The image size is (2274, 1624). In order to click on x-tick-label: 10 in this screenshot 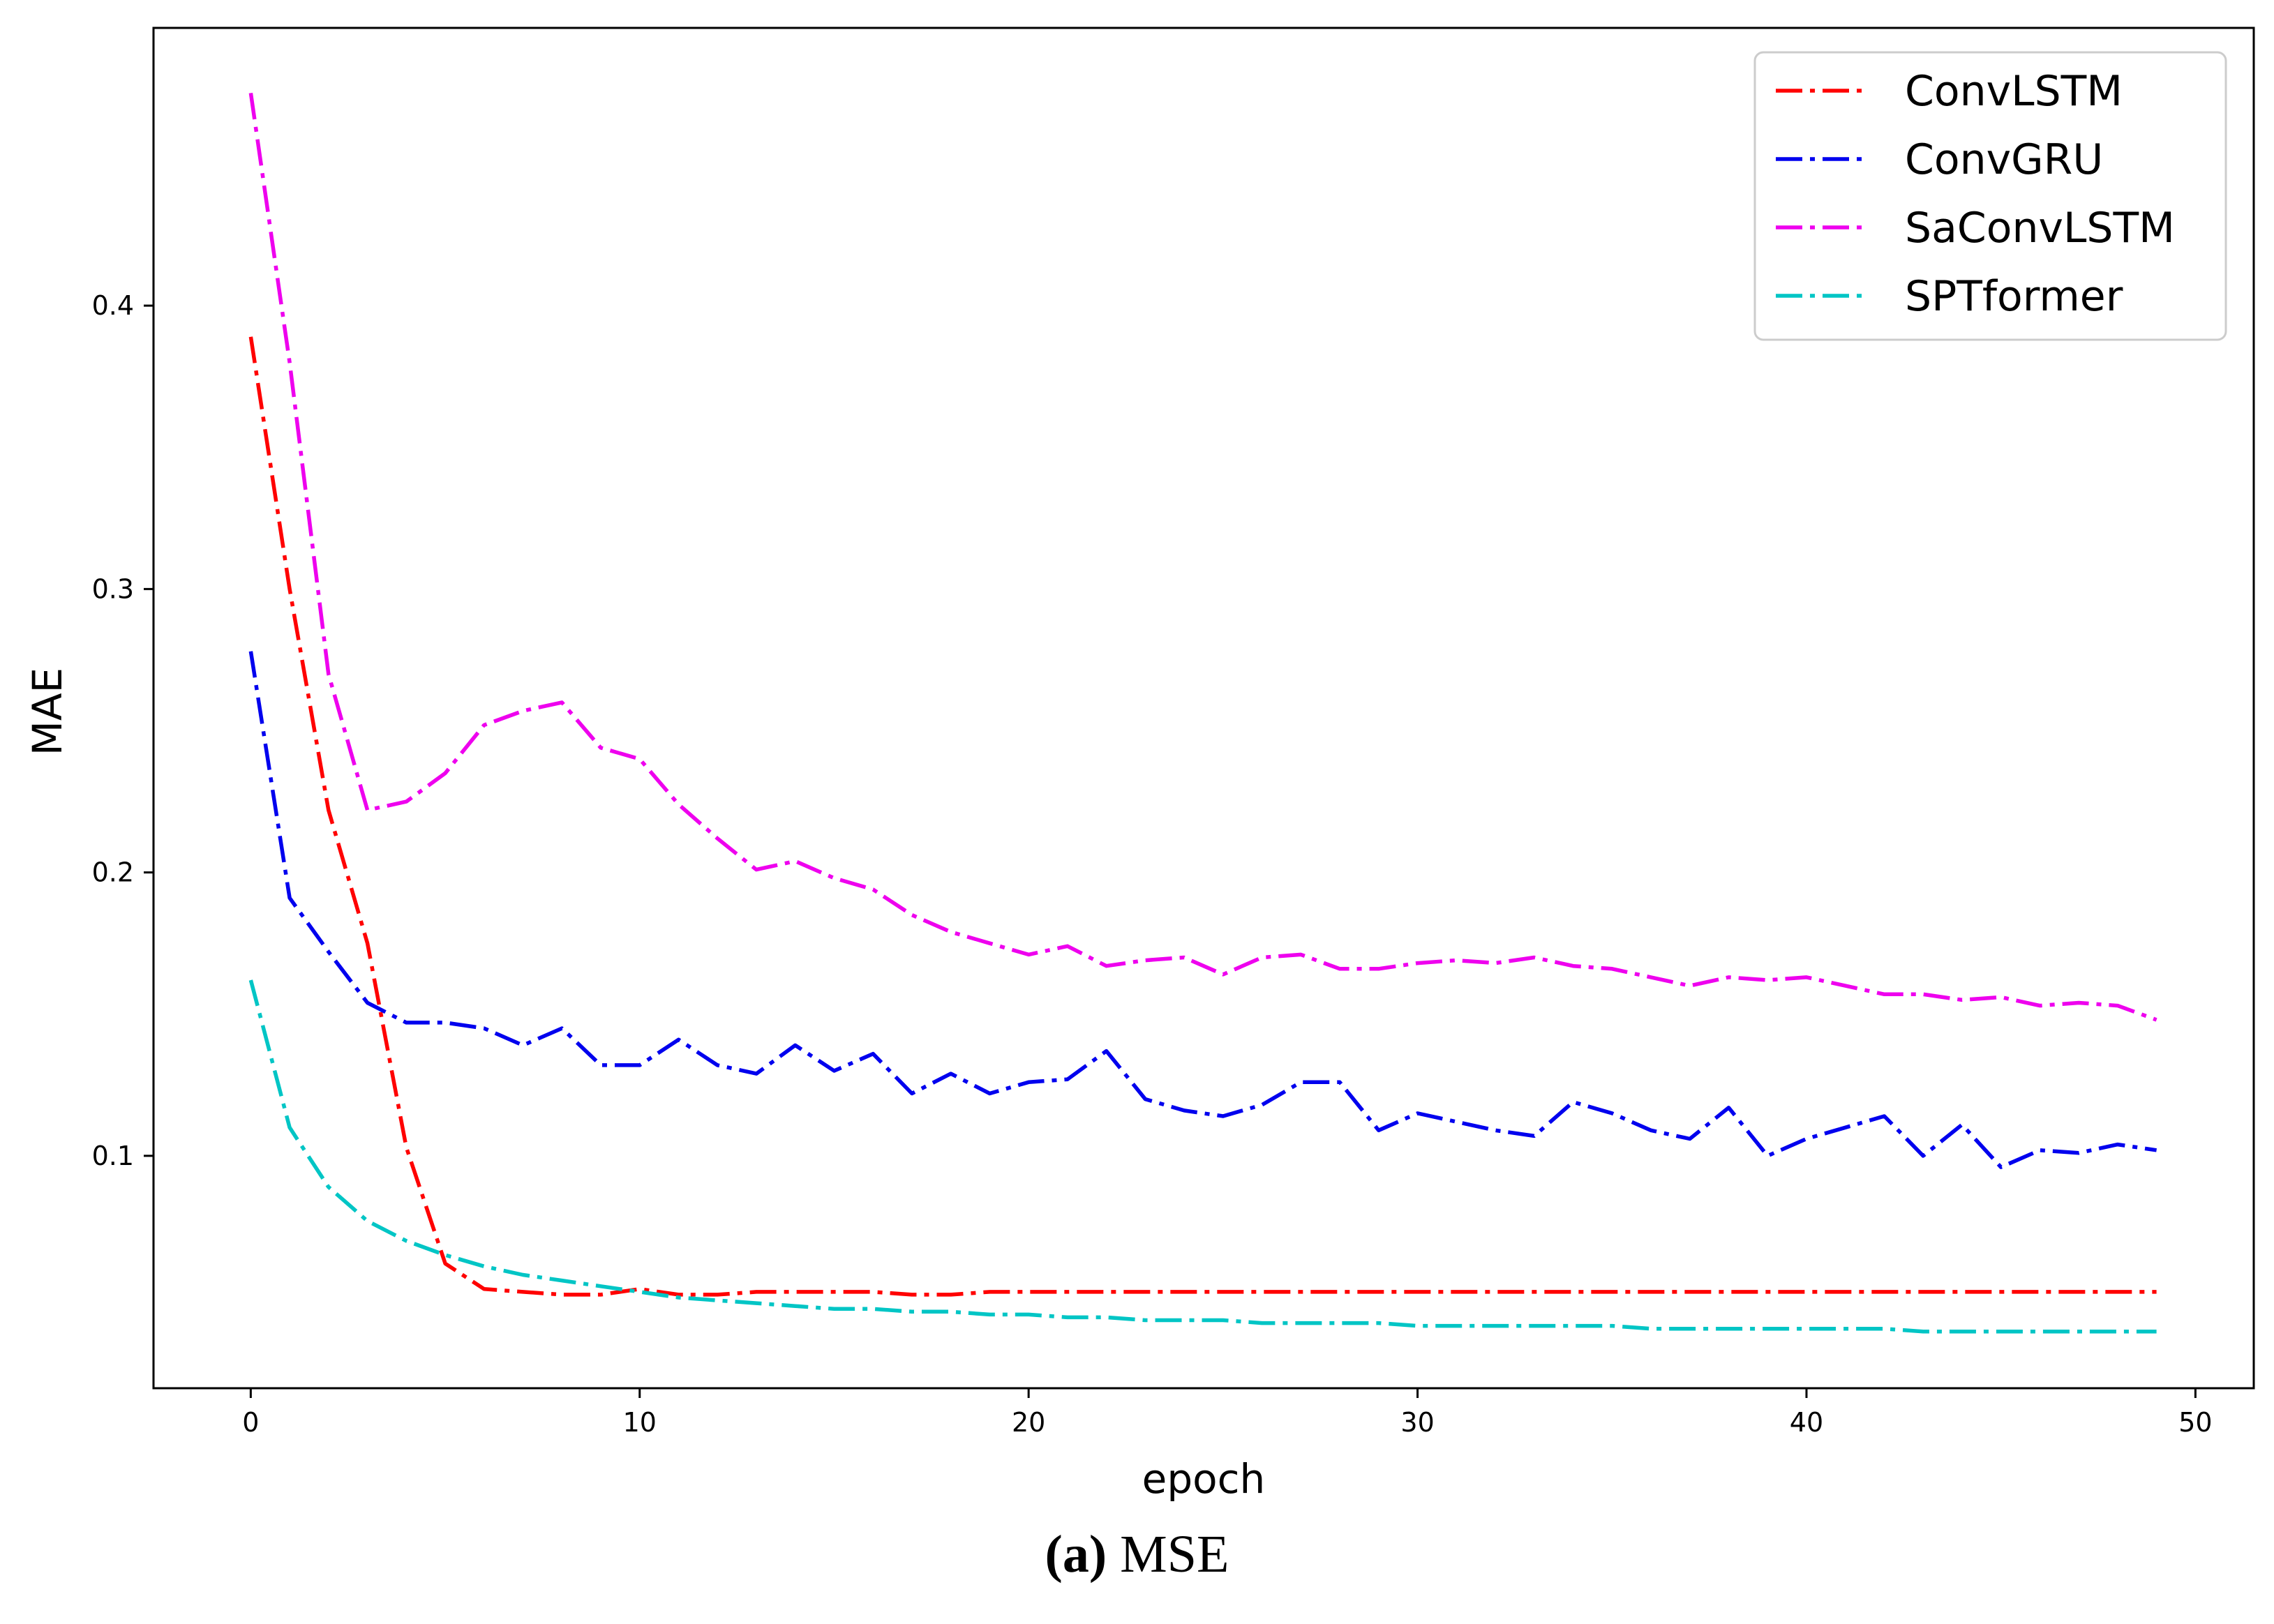, I will do `click(640, 1422)`.